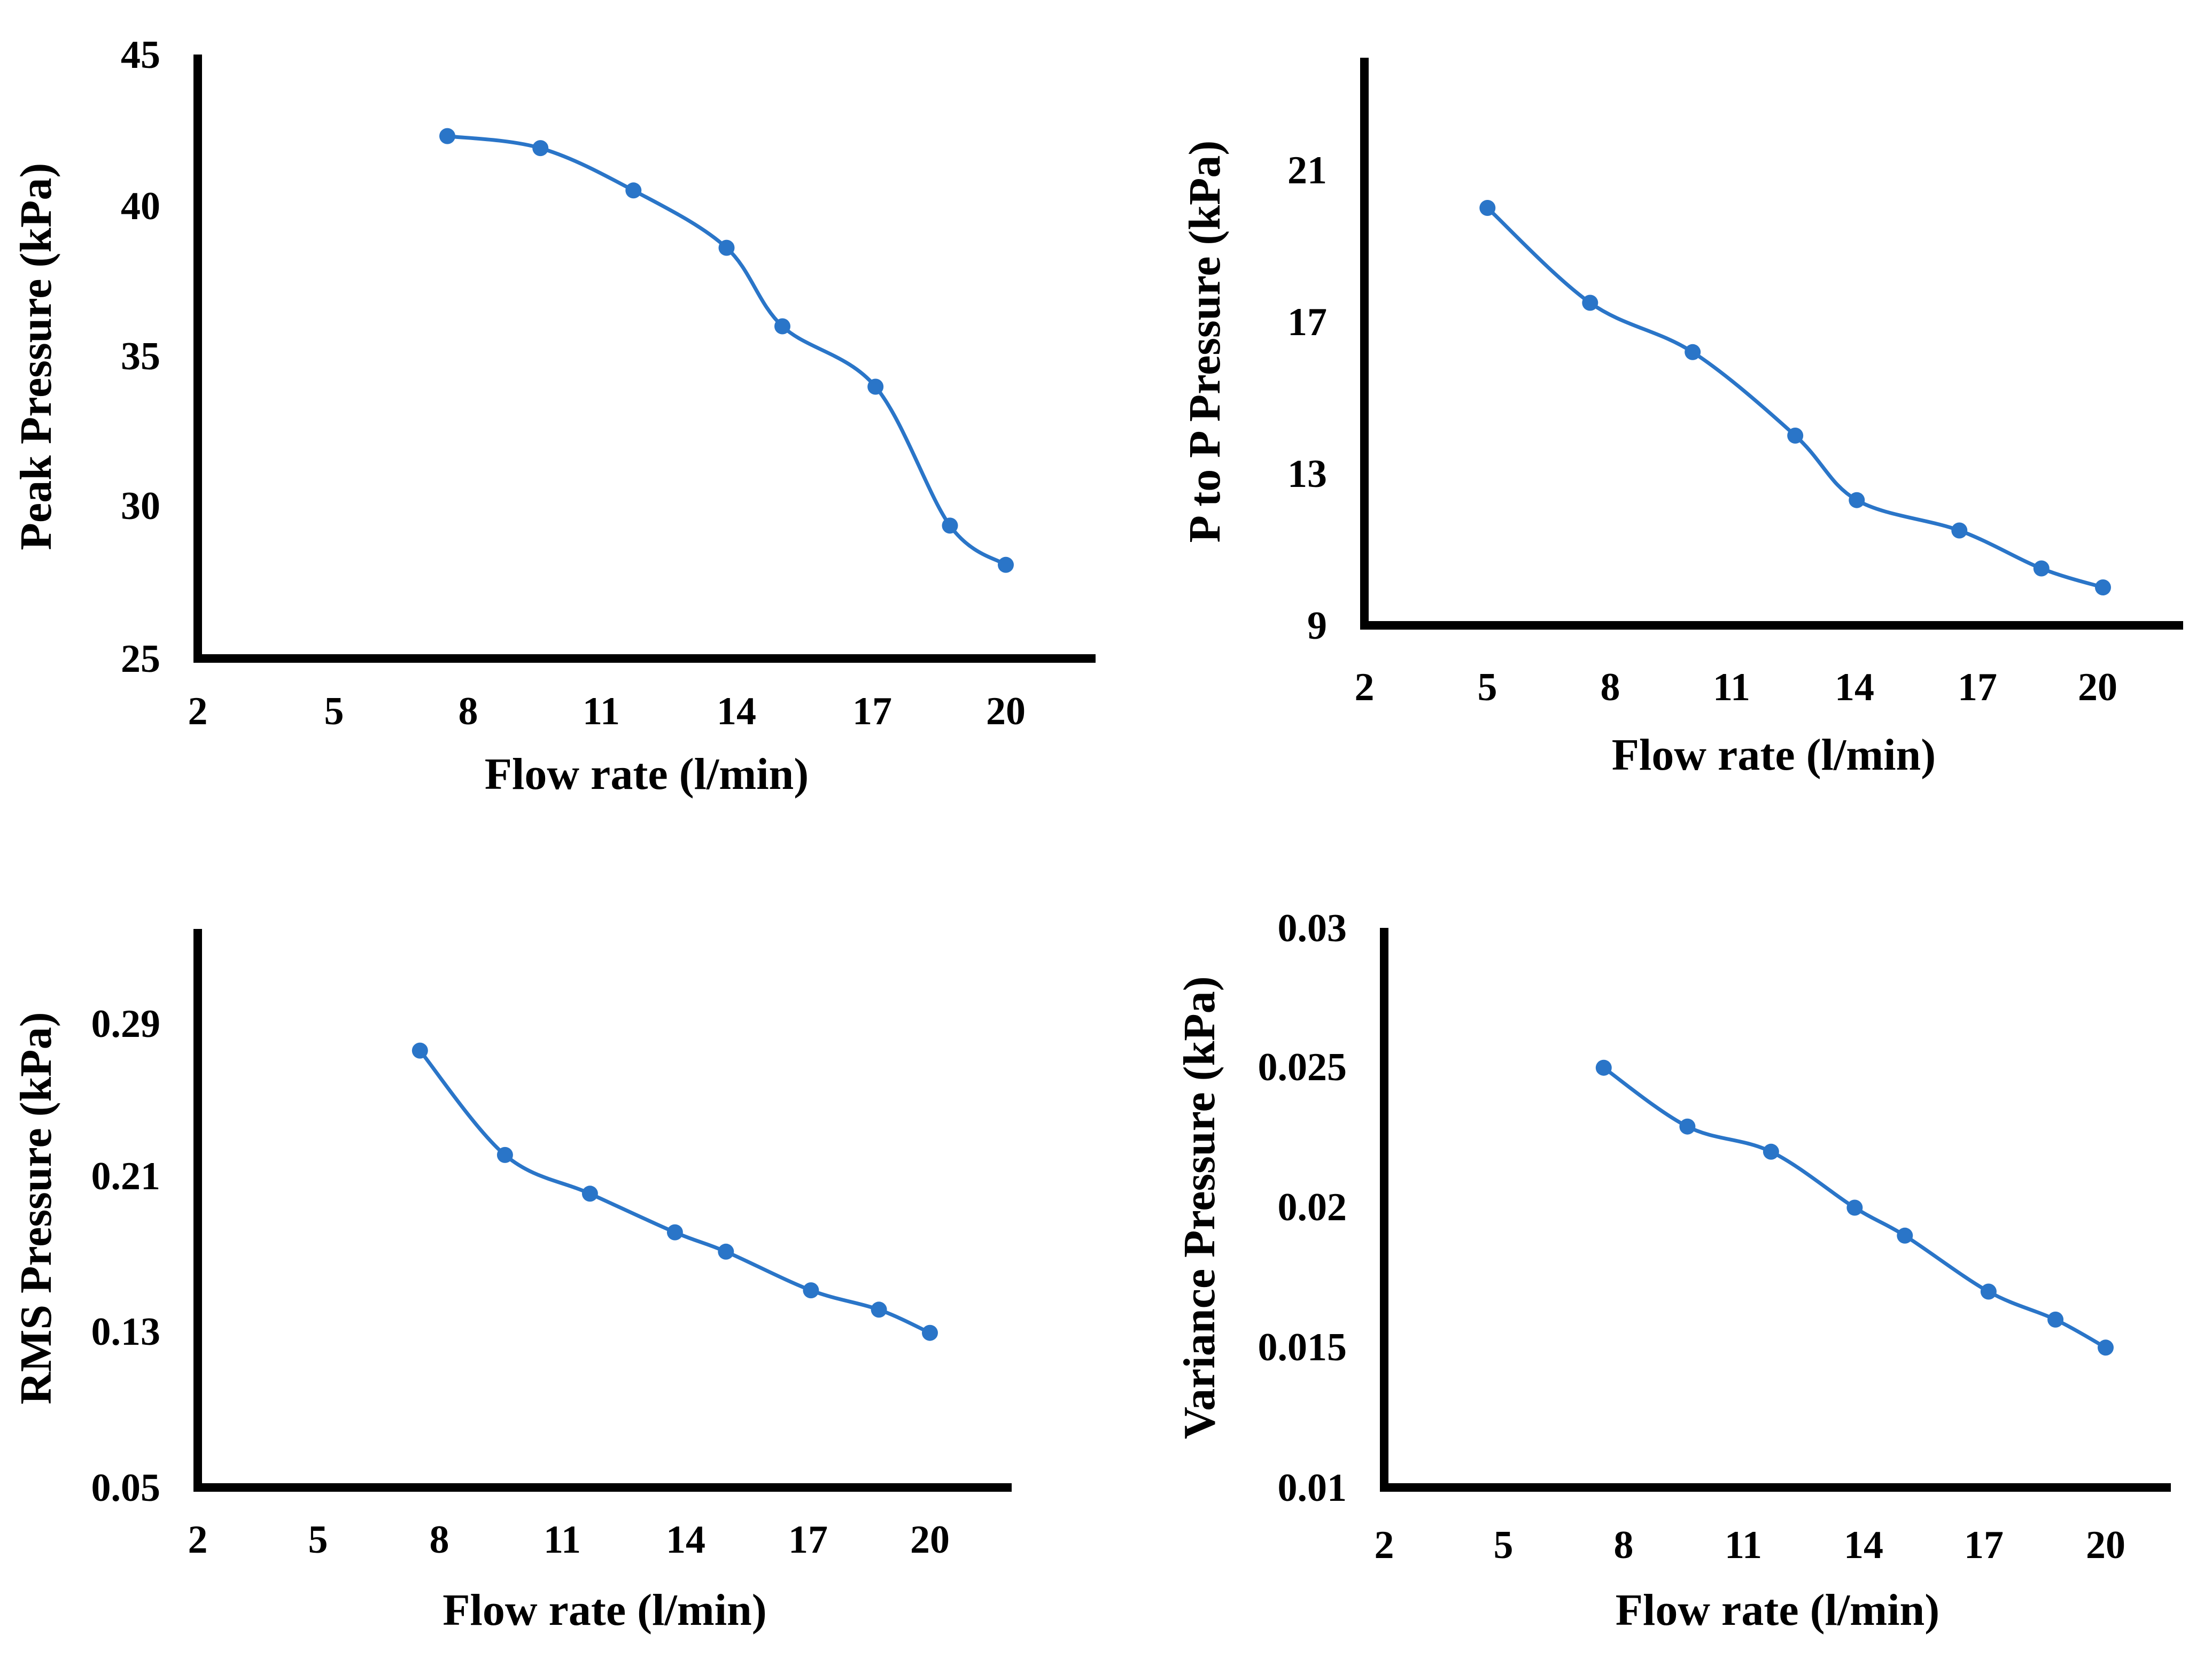 The image size is (2212, 1666). Describe the element at coordinates (1312, 1207) in the screenshot. I see `y-tick-label: 0.02` at that location.